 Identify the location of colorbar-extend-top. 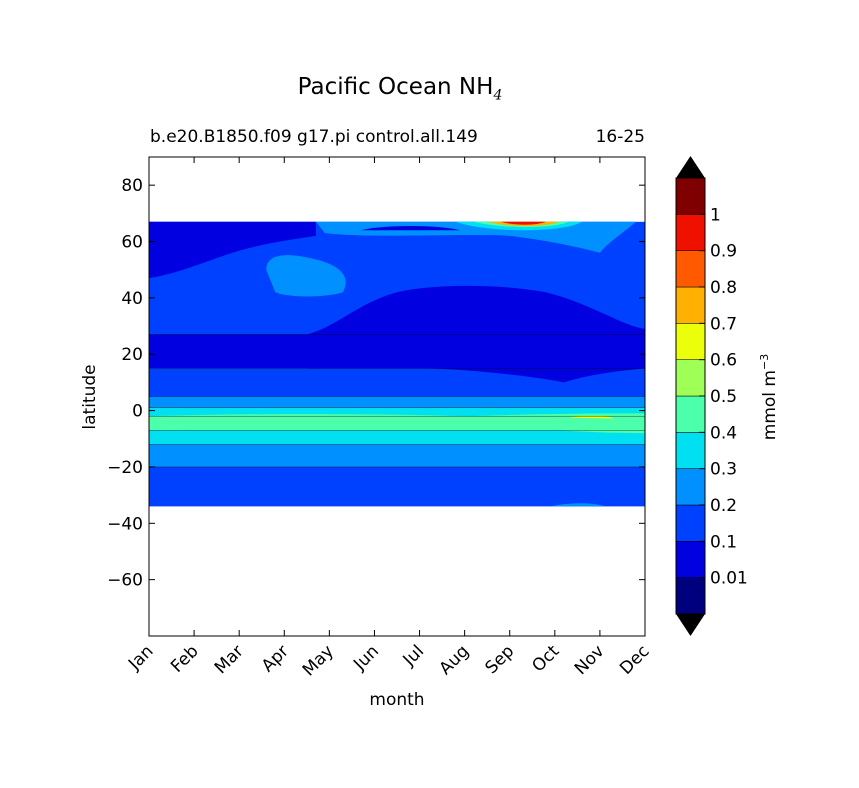
(690, 167).